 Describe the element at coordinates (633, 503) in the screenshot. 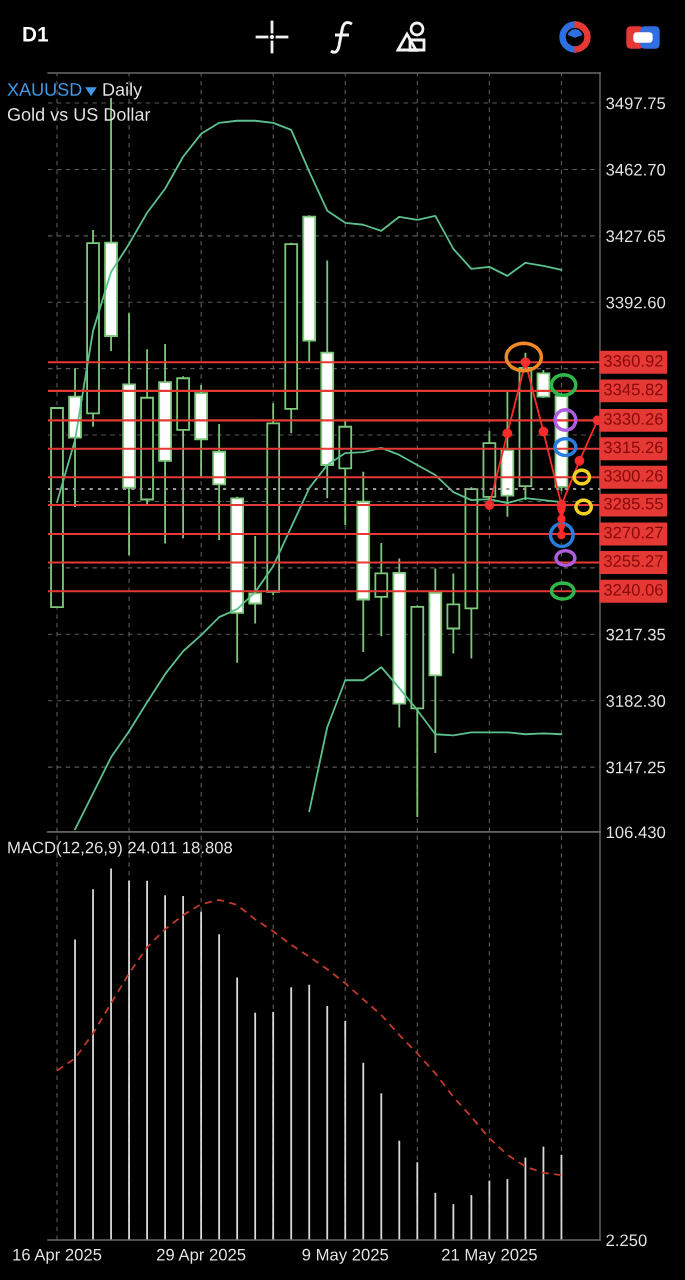

I see `ref-line-label: 3285.55` at that location.